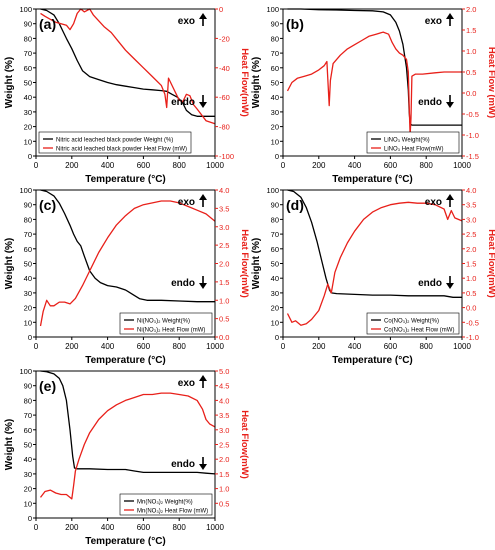  Describe the element at coordinates (275, 83) in the screenshot. I see `y-tick-label: 50` at that location.